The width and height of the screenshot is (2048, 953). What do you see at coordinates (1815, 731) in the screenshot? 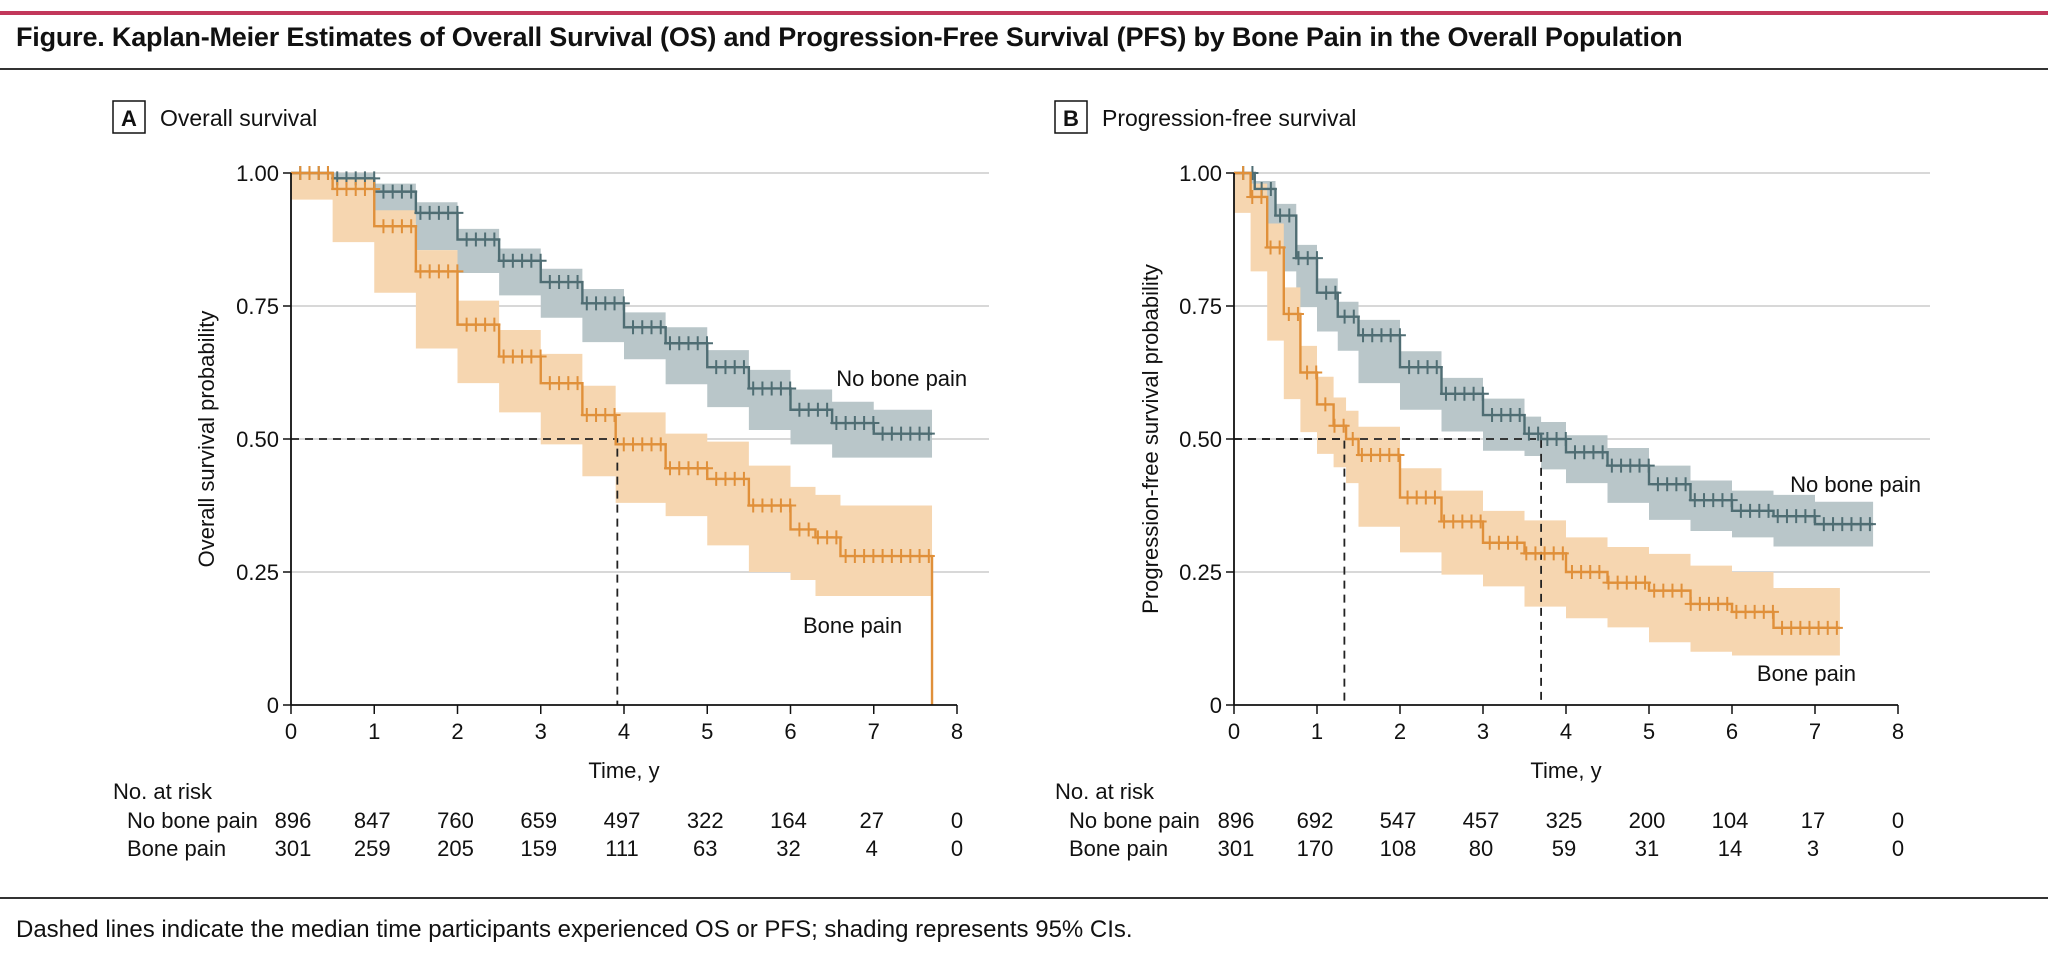
I see `x-tick-label: 7` at bounding box center [1815, 731].